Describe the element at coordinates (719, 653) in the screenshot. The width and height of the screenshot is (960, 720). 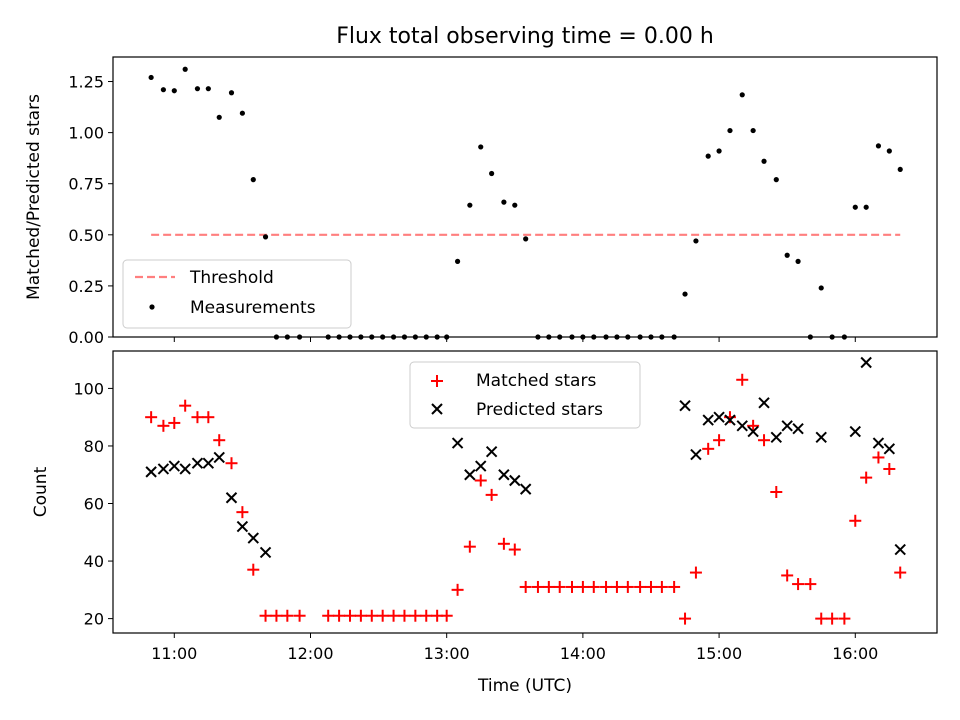
I see `count-xtick-label: 15:00` at that location.